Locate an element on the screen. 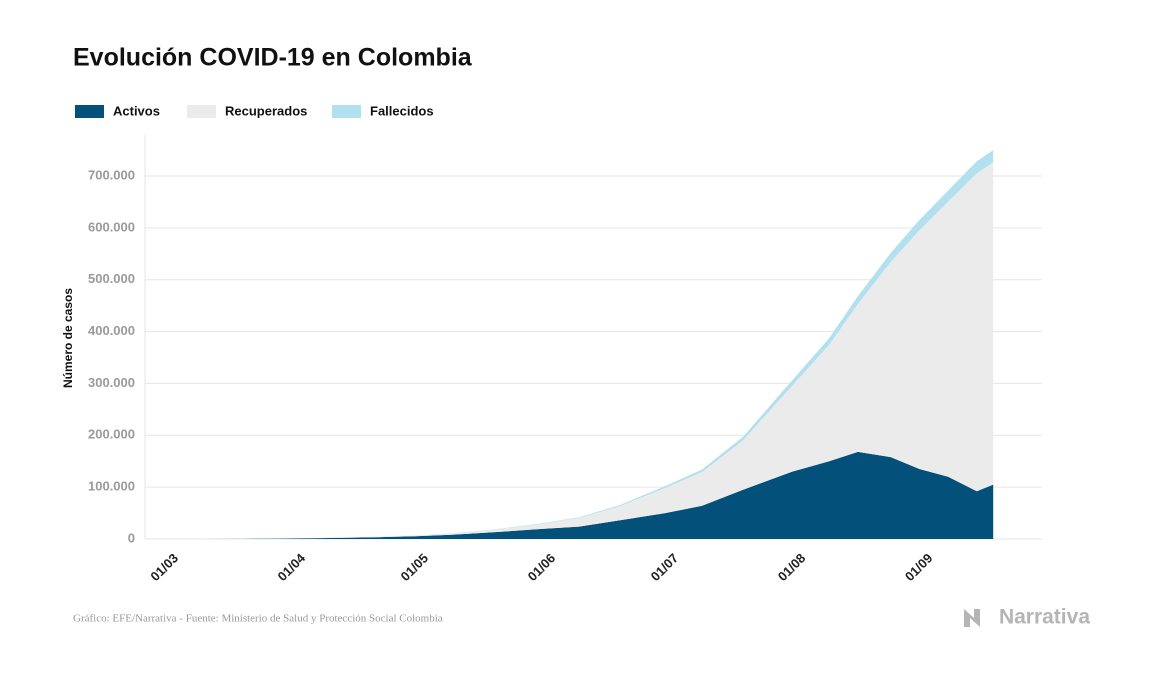 Image resolution: width=1157 pixels, height=674 pixels. legend-label: Activos is located at coordinates (136, 110).